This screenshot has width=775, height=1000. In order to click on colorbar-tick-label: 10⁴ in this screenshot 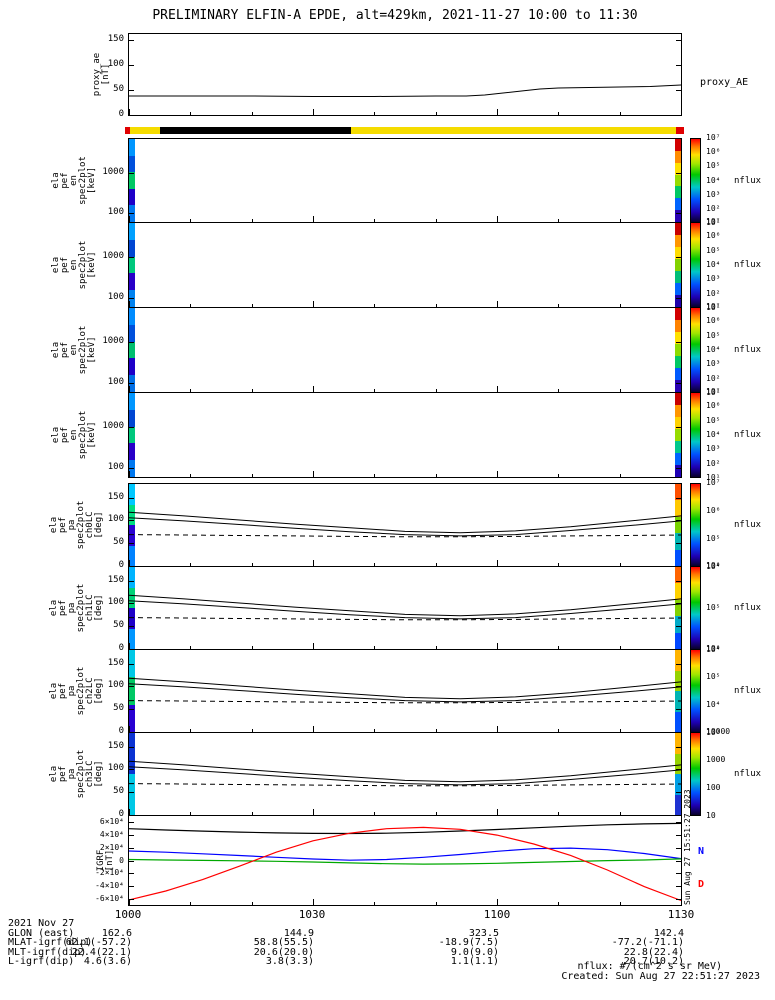, I will do `click(713, 434)`.